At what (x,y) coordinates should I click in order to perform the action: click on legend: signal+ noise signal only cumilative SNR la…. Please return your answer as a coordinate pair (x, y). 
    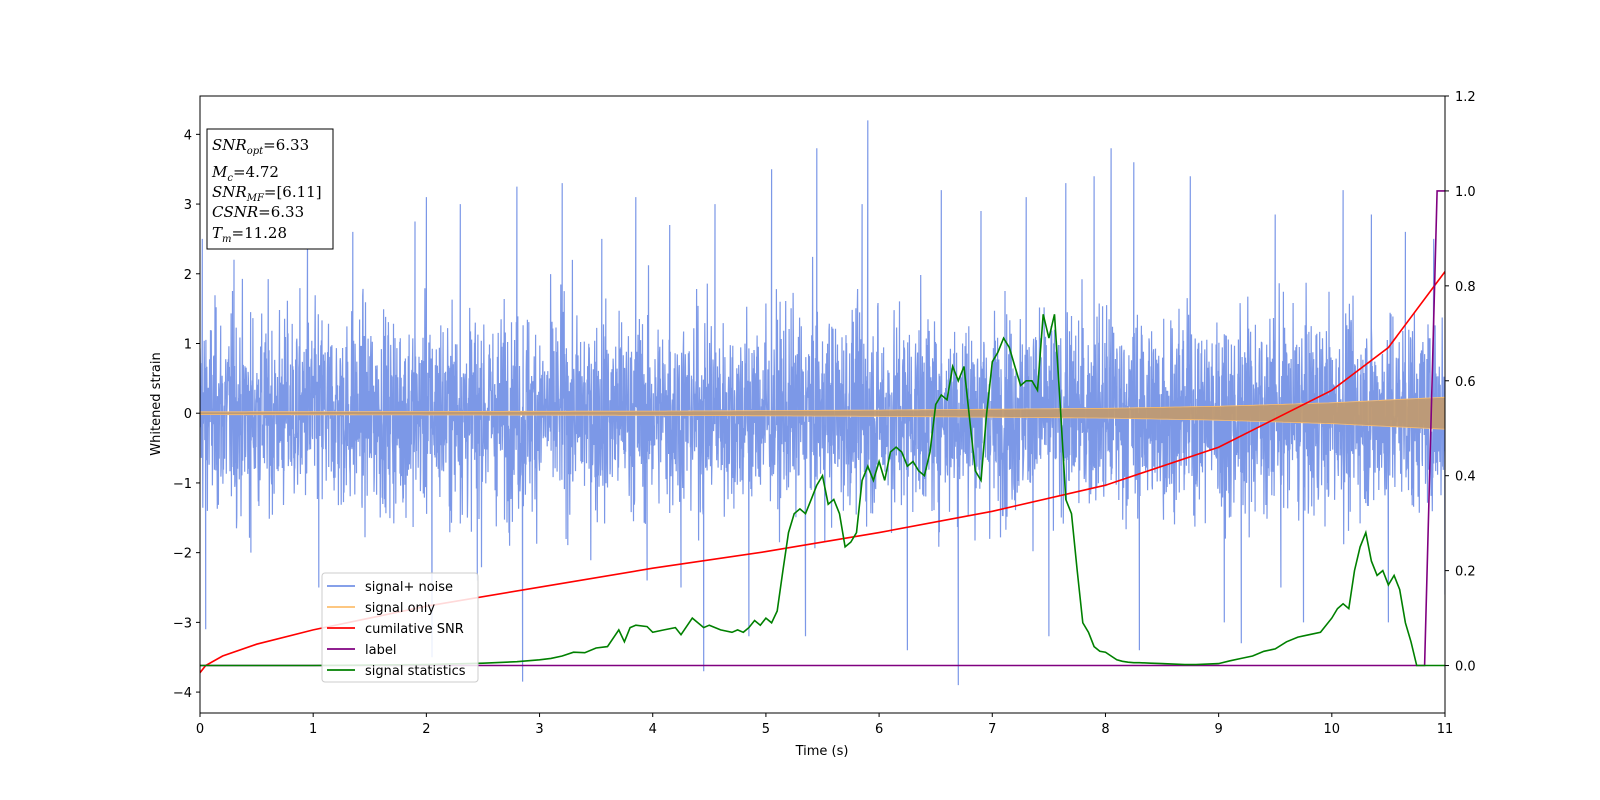
    Looking at the image, I should click on (400, 627).